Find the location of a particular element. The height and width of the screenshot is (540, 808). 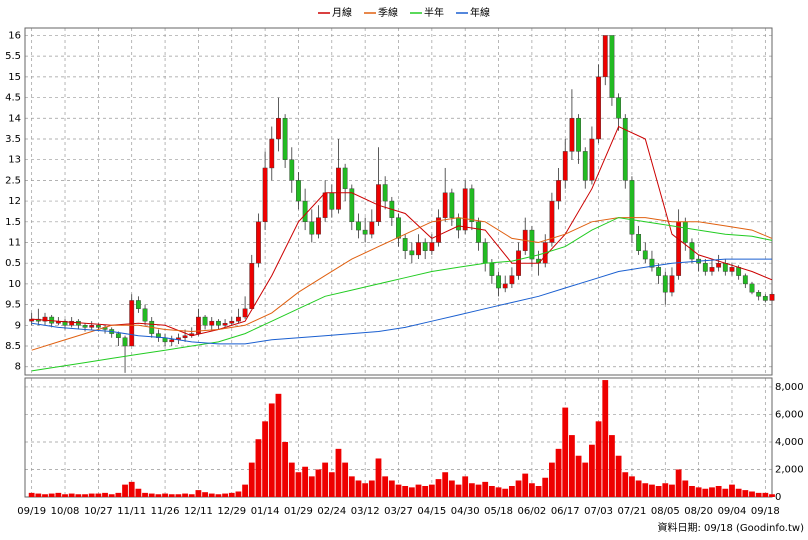

y-tick-label: 13 is located at coordinates (14, 160).